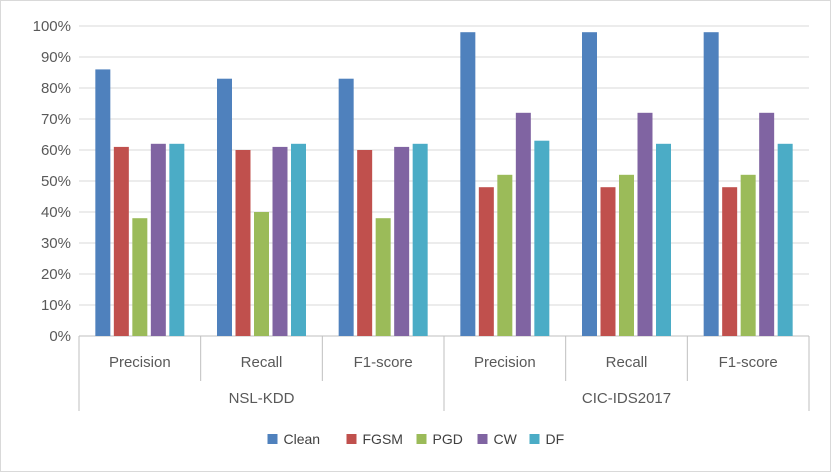 This screenshot has width=831, height=473. Describe the element at coordinates (56, 305) in the screenshot. I see `y-tick-label: 10%` at that location.